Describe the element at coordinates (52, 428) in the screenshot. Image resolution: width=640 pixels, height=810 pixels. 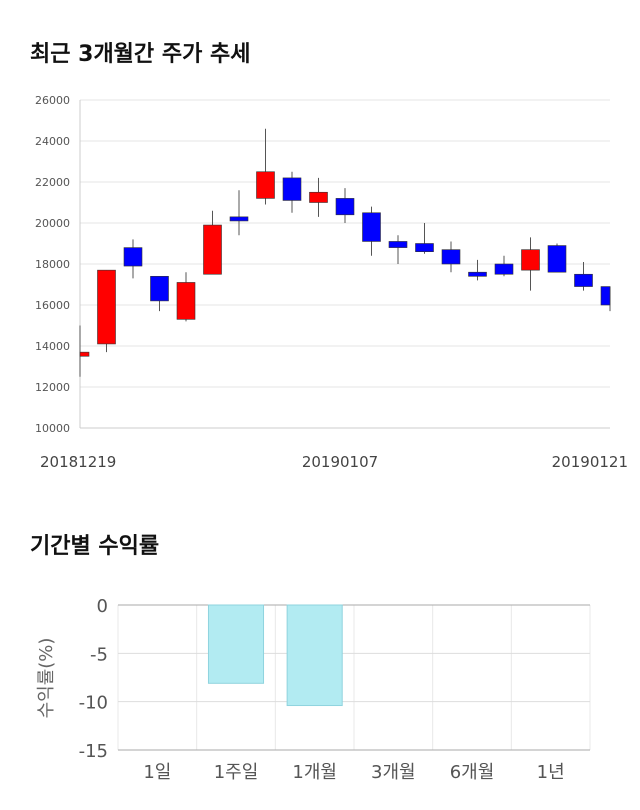
I see `price-y-tick-label: 10000` at that location.